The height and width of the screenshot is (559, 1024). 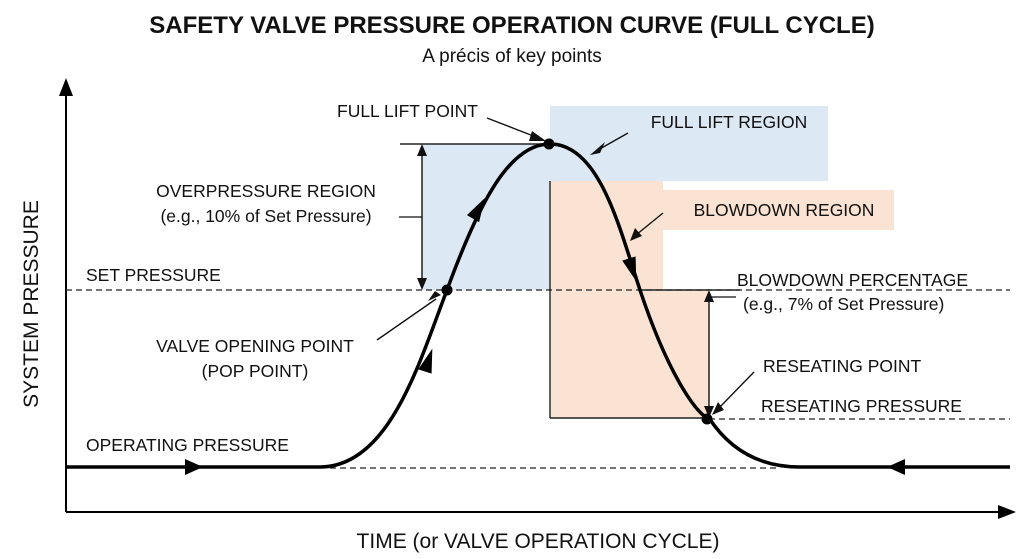 What do you see at coordinates (720, 354) in the screenshot?
I see `blowdown-dimension` at bounding box center [720, 354].